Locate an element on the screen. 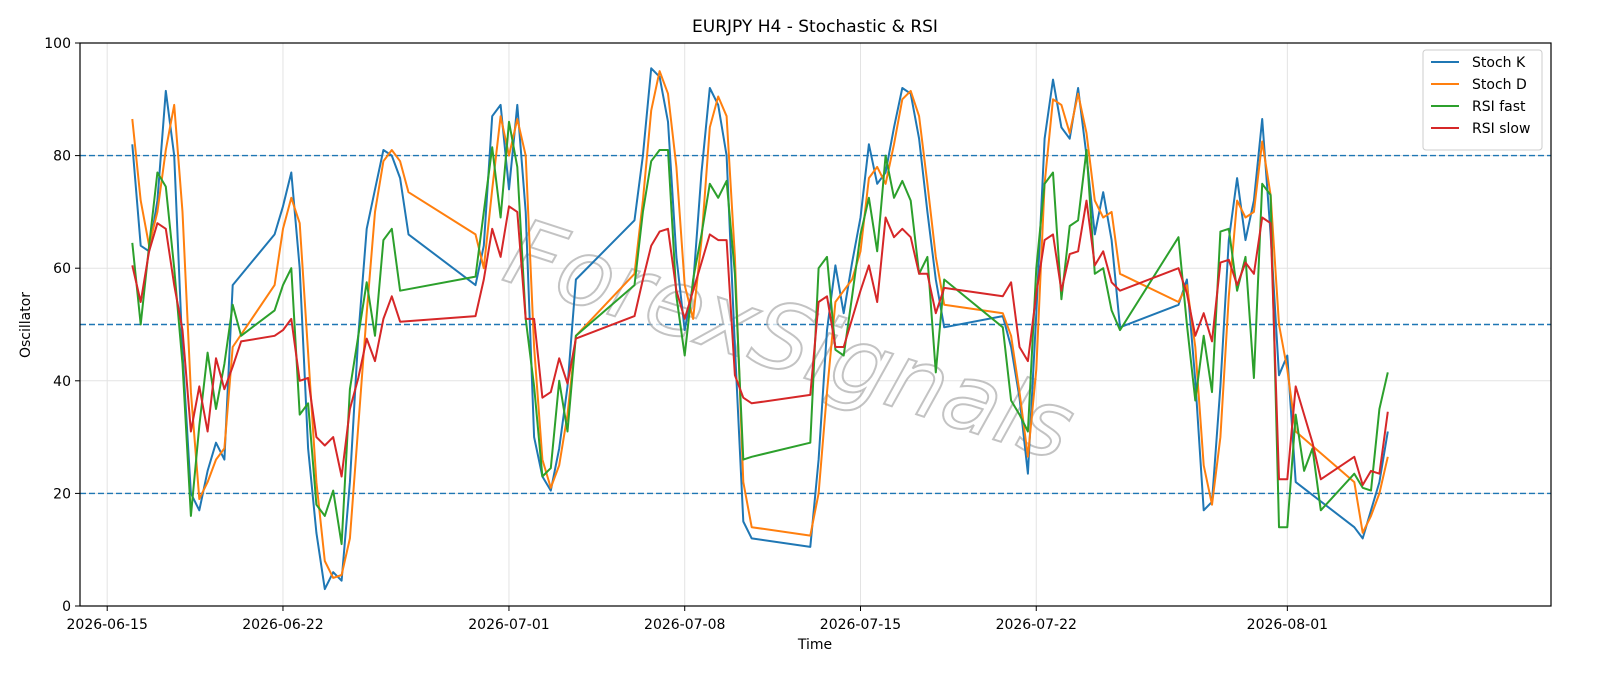 Image resolution: width=1600 pixels, height=686 pixels. x-axis-label: Time is located at coordinates (814, 645).